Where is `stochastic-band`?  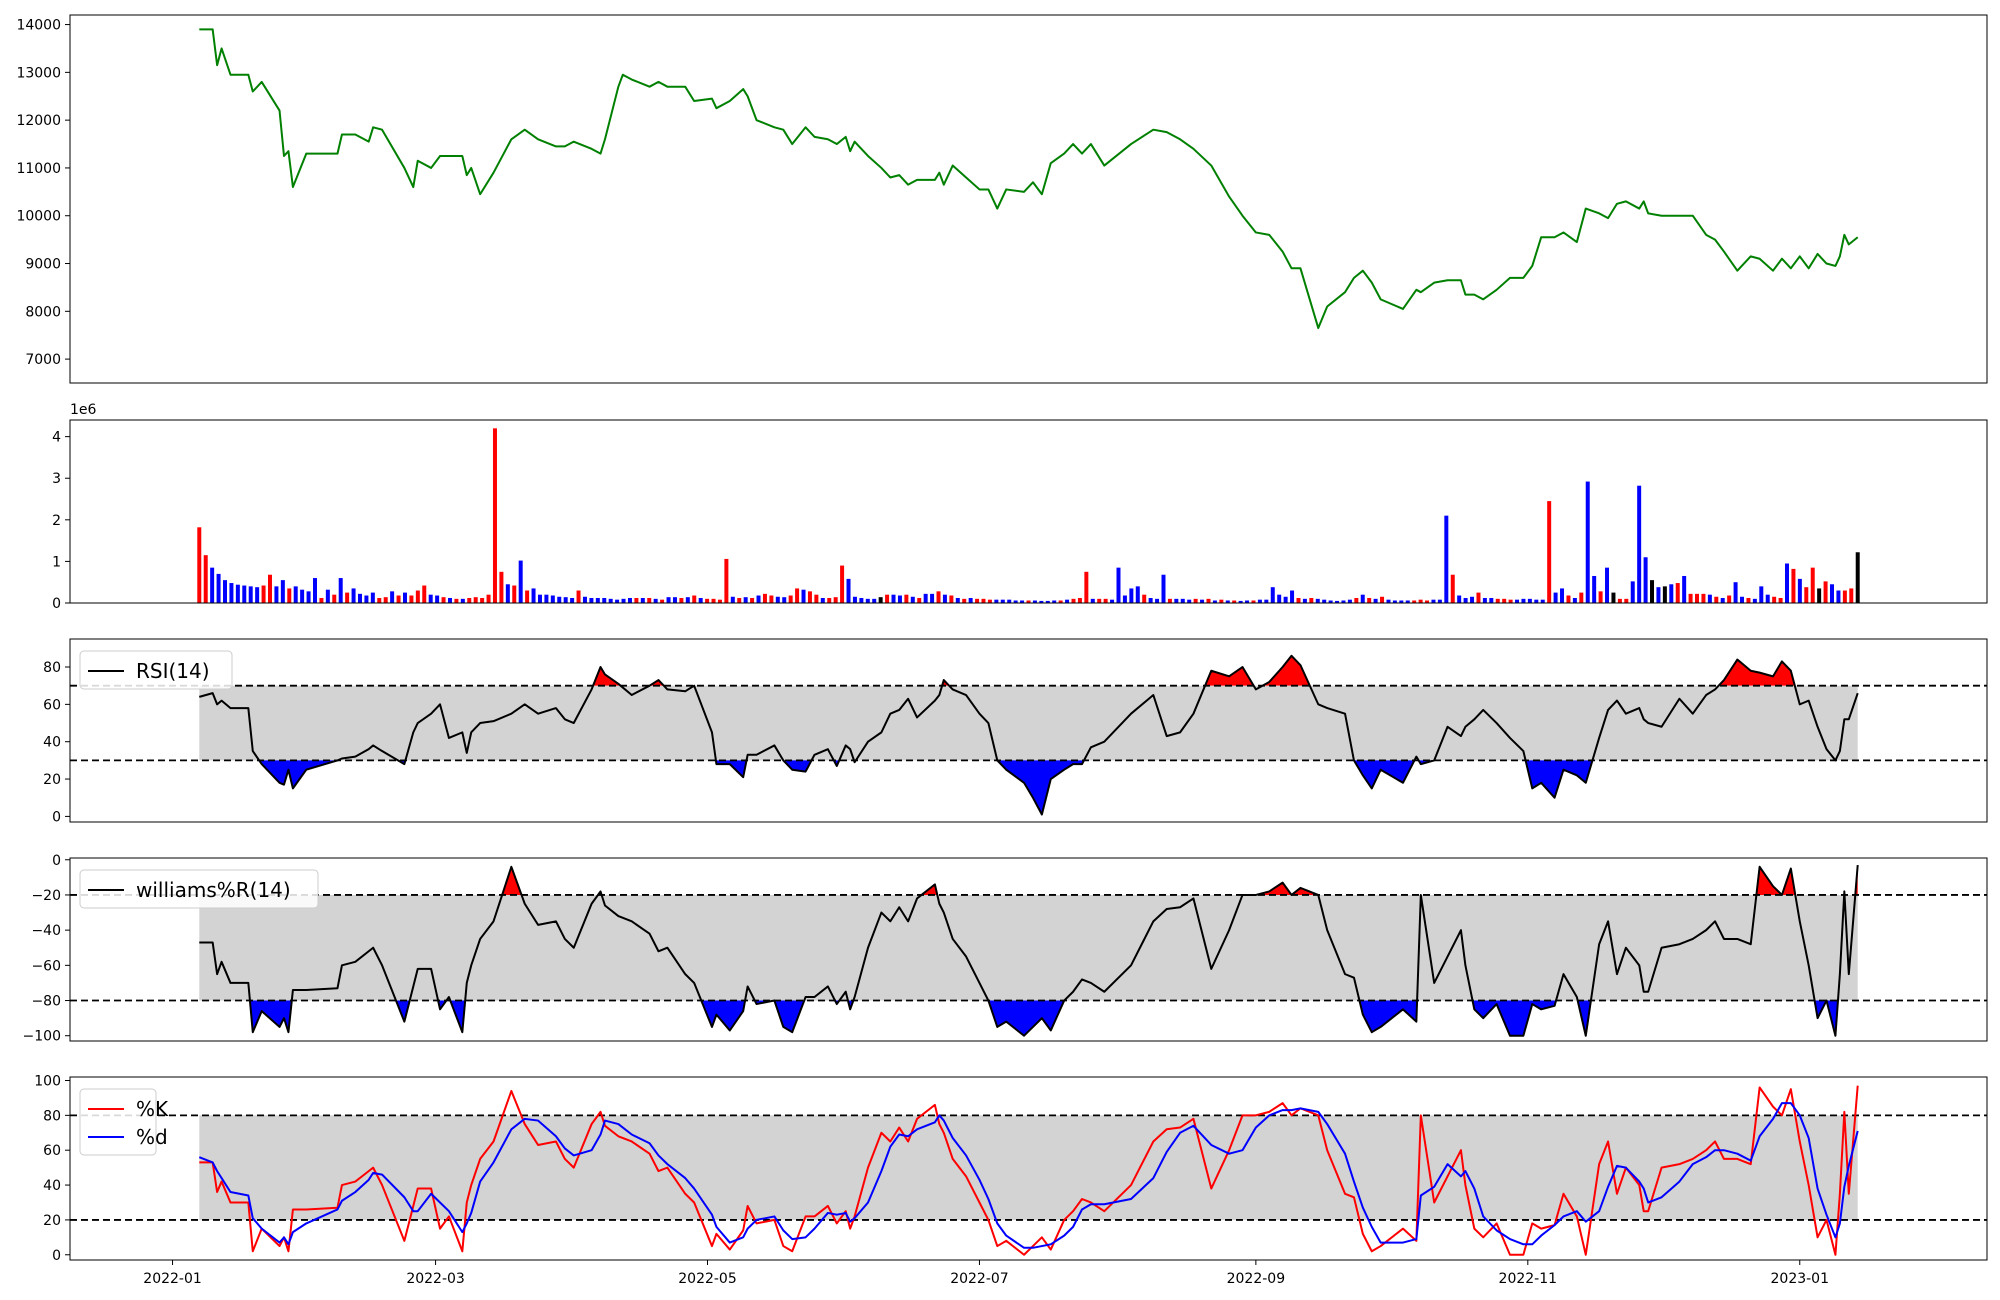
stochastic-band is located at coordinates (1028, 1167).